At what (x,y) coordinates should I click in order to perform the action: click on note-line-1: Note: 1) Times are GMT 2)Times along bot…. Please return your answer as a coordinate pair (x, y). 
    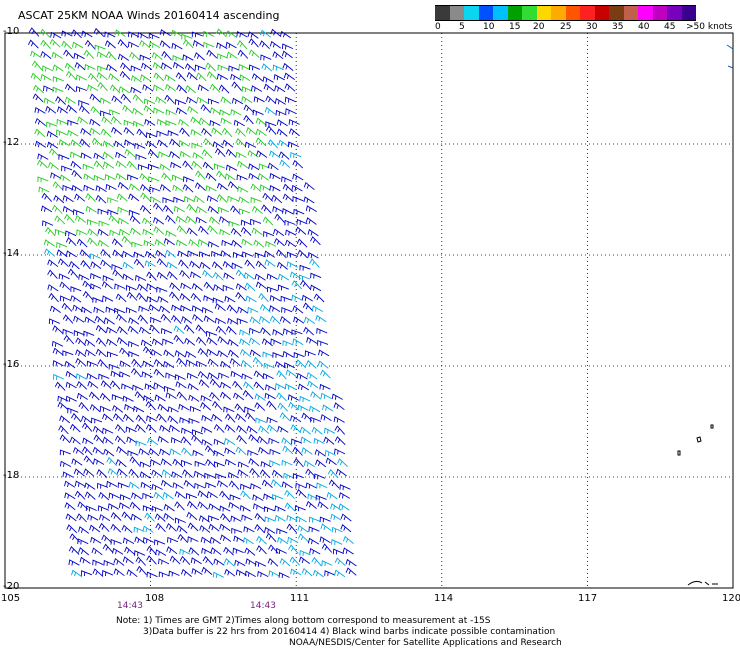
    Looking at the image, I should click on (303, 621).